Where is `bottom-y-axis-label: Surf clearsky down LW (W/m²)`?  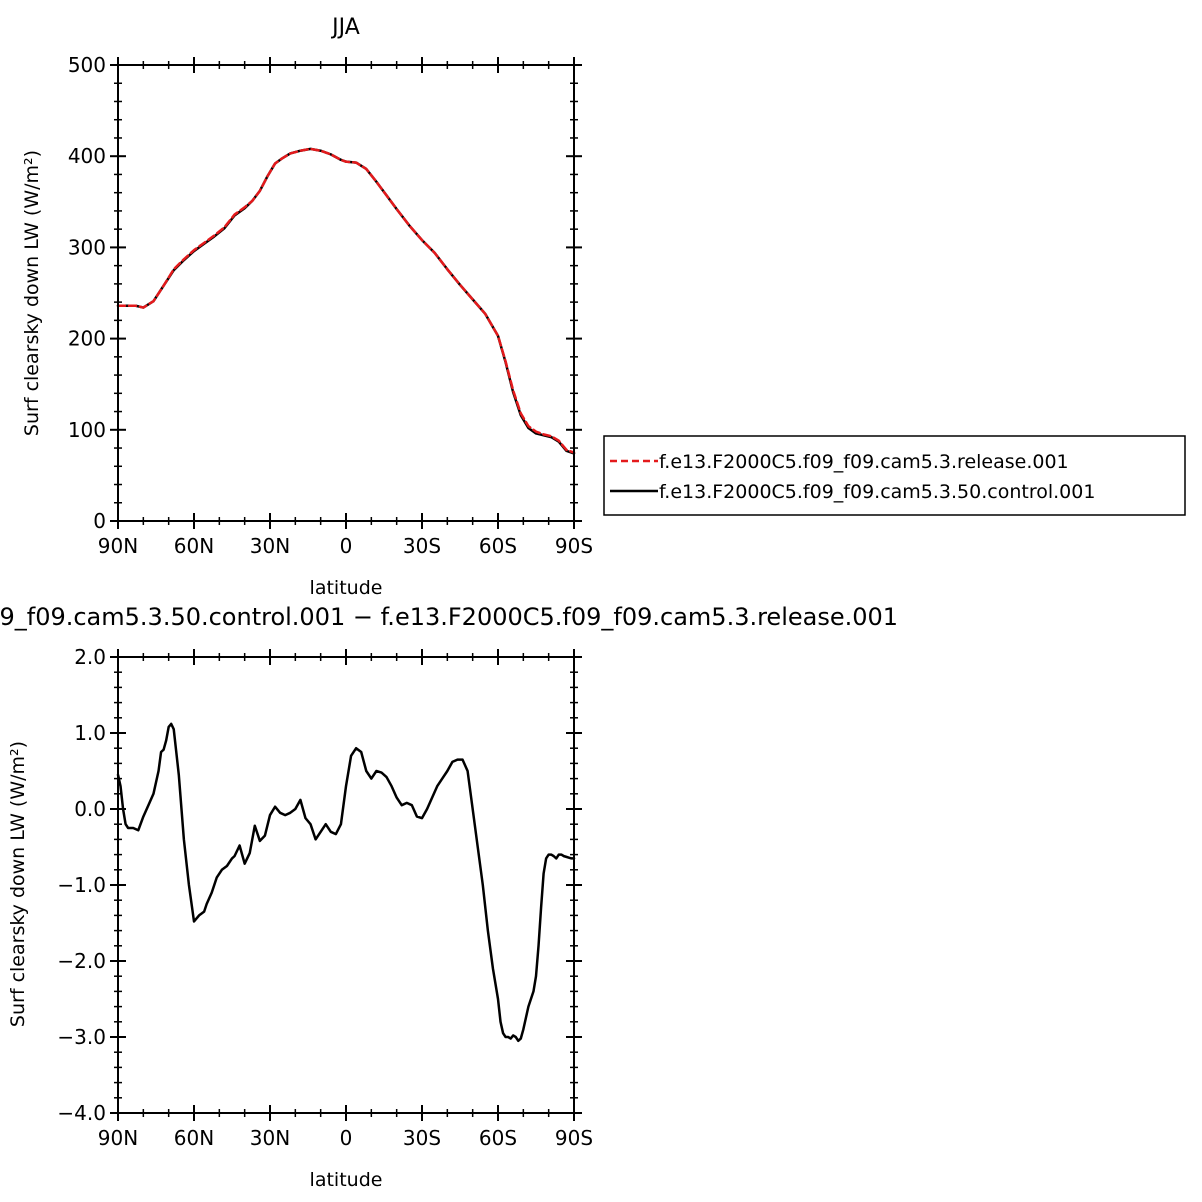
bottom-y-axis-label: Surf clearsky down LW (W/m²) is located at coordinates (18, 884).